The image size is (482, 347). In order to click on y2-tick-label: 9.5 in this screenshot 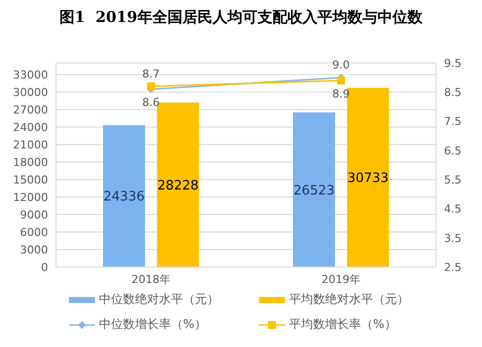, I will do `click(453, 63)`.